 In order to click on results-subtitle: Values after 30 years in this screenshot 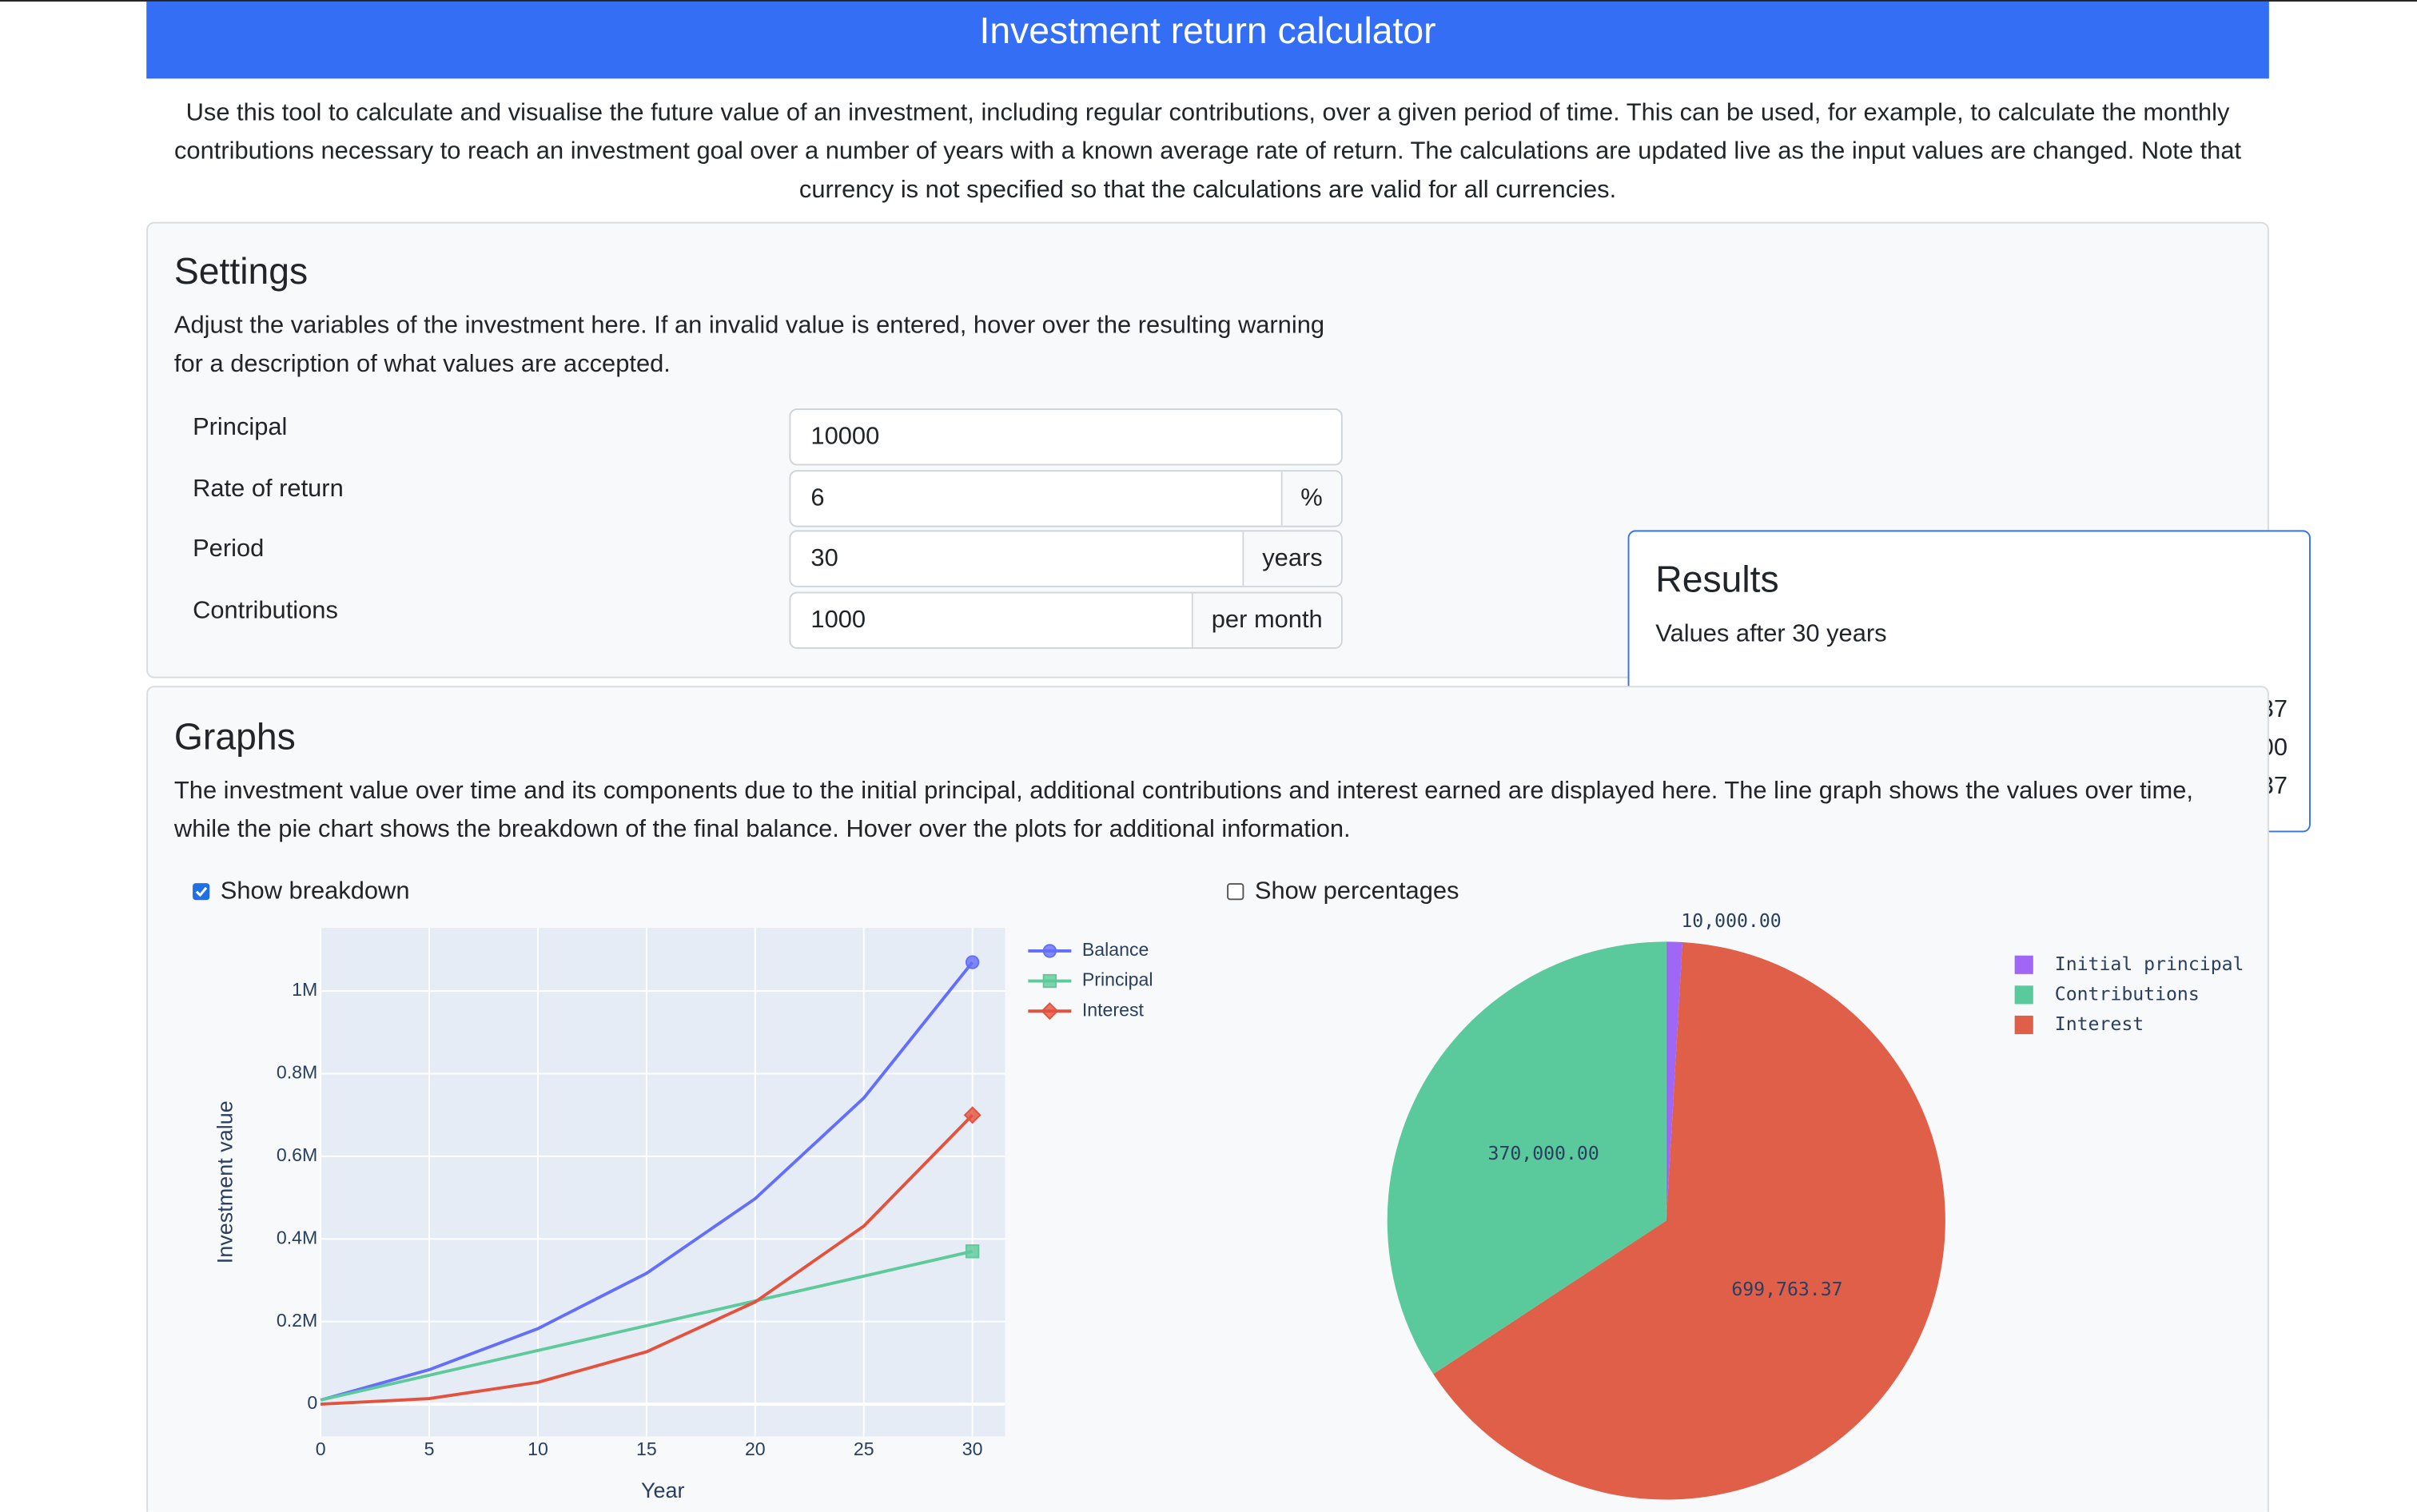, I will do `click(1771, 634)`.